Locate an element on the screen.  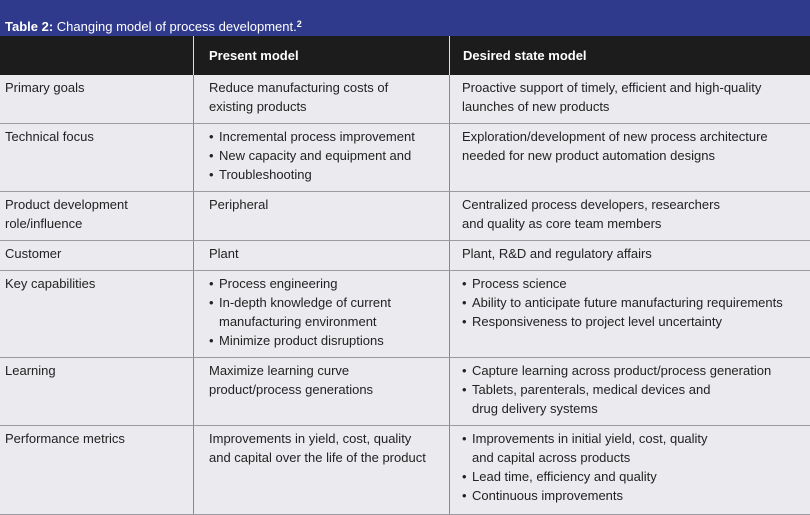
present-model-cell: Peripheral is located at coordinates (321, 216).